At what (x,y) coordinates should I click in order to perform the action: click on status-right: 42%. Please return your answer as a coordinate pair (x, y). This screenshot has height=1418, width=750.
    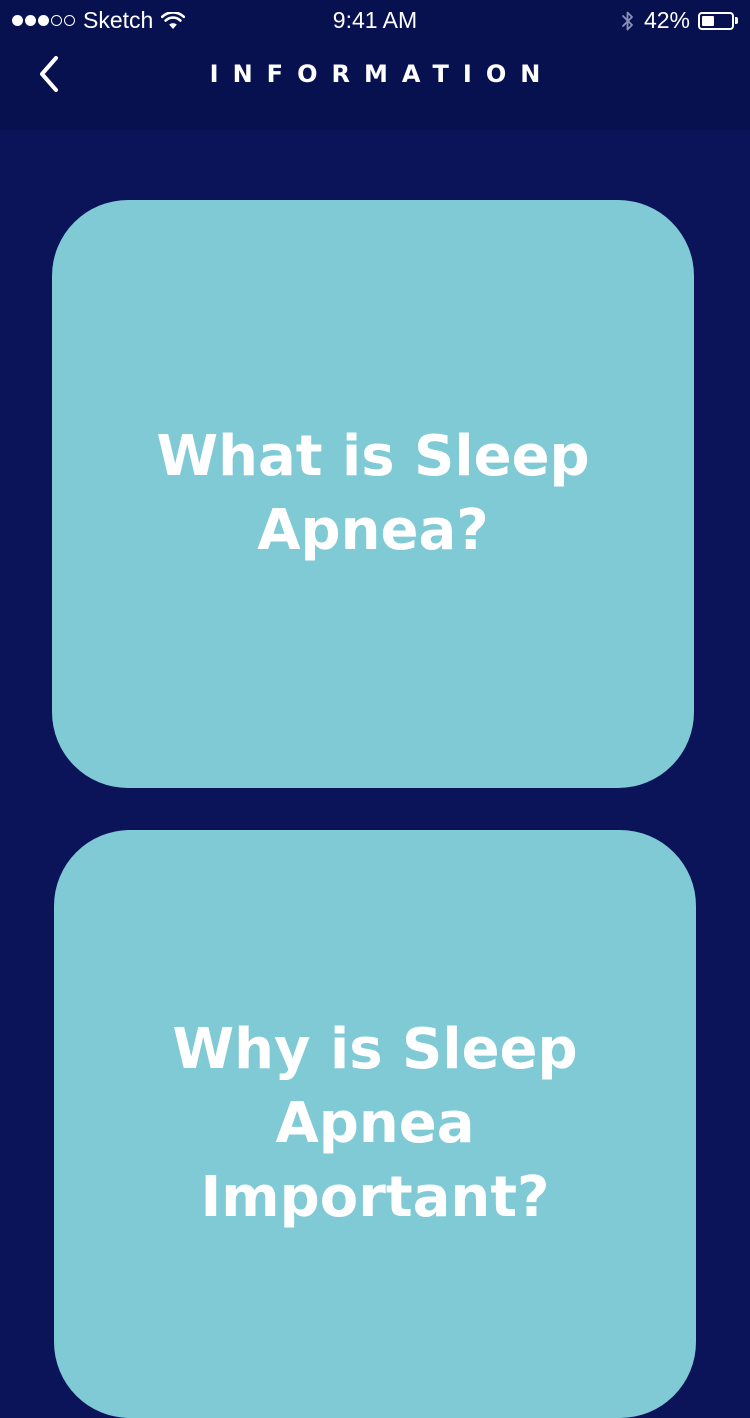
    Looking at the image, I should click on (679, 20).